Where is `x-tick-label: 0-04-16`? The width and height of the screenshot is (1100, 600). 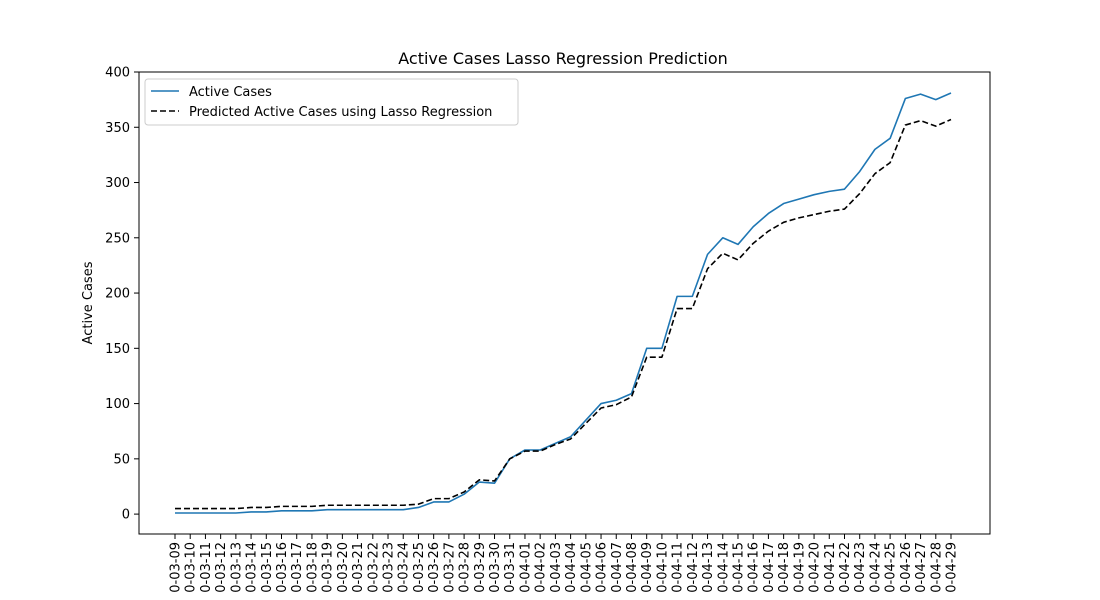
x-tick-label: 0-04-16 is located at coordinates (754, 567).